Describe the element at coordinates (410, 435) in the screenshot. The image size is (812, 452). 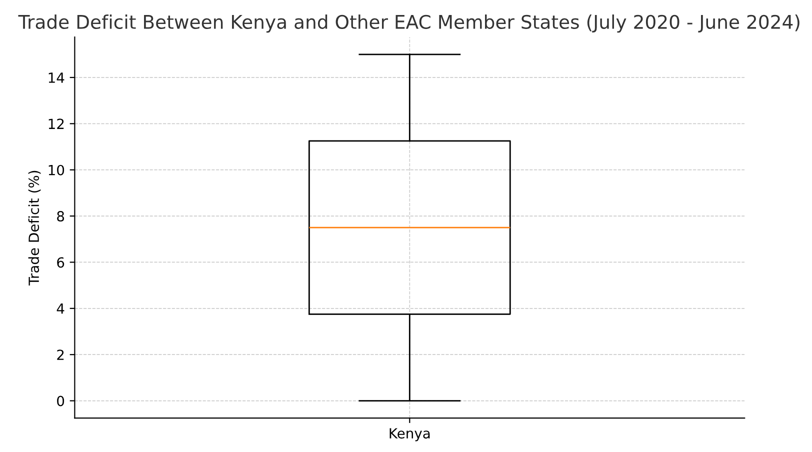
I see `x-tick-label: Kenya` at that location.